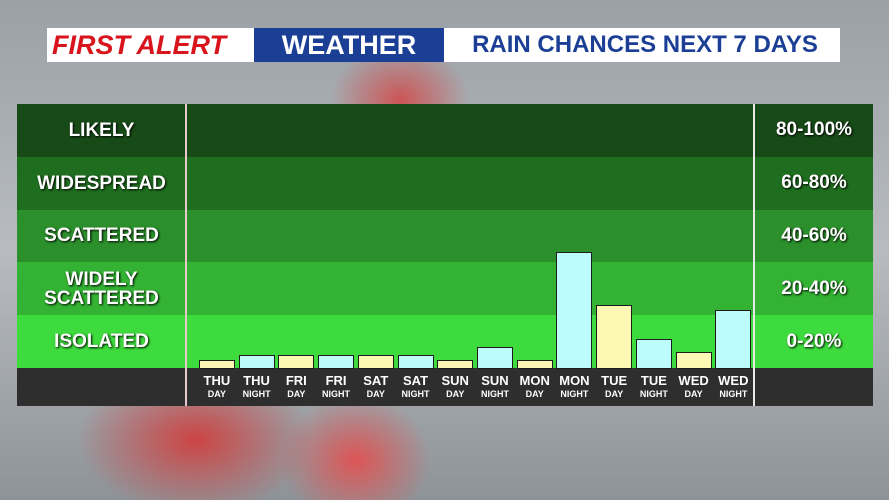  I want to click on band-label: ISOLATED, so click(101, 342).